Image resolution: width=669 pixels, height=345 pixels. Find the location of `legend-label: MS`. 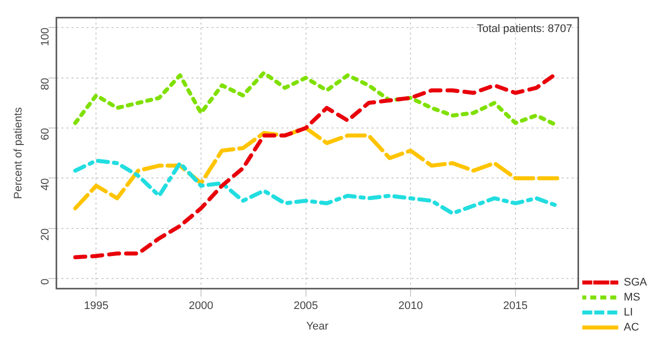

legend-label: MS is located at coordinates (632, 298).